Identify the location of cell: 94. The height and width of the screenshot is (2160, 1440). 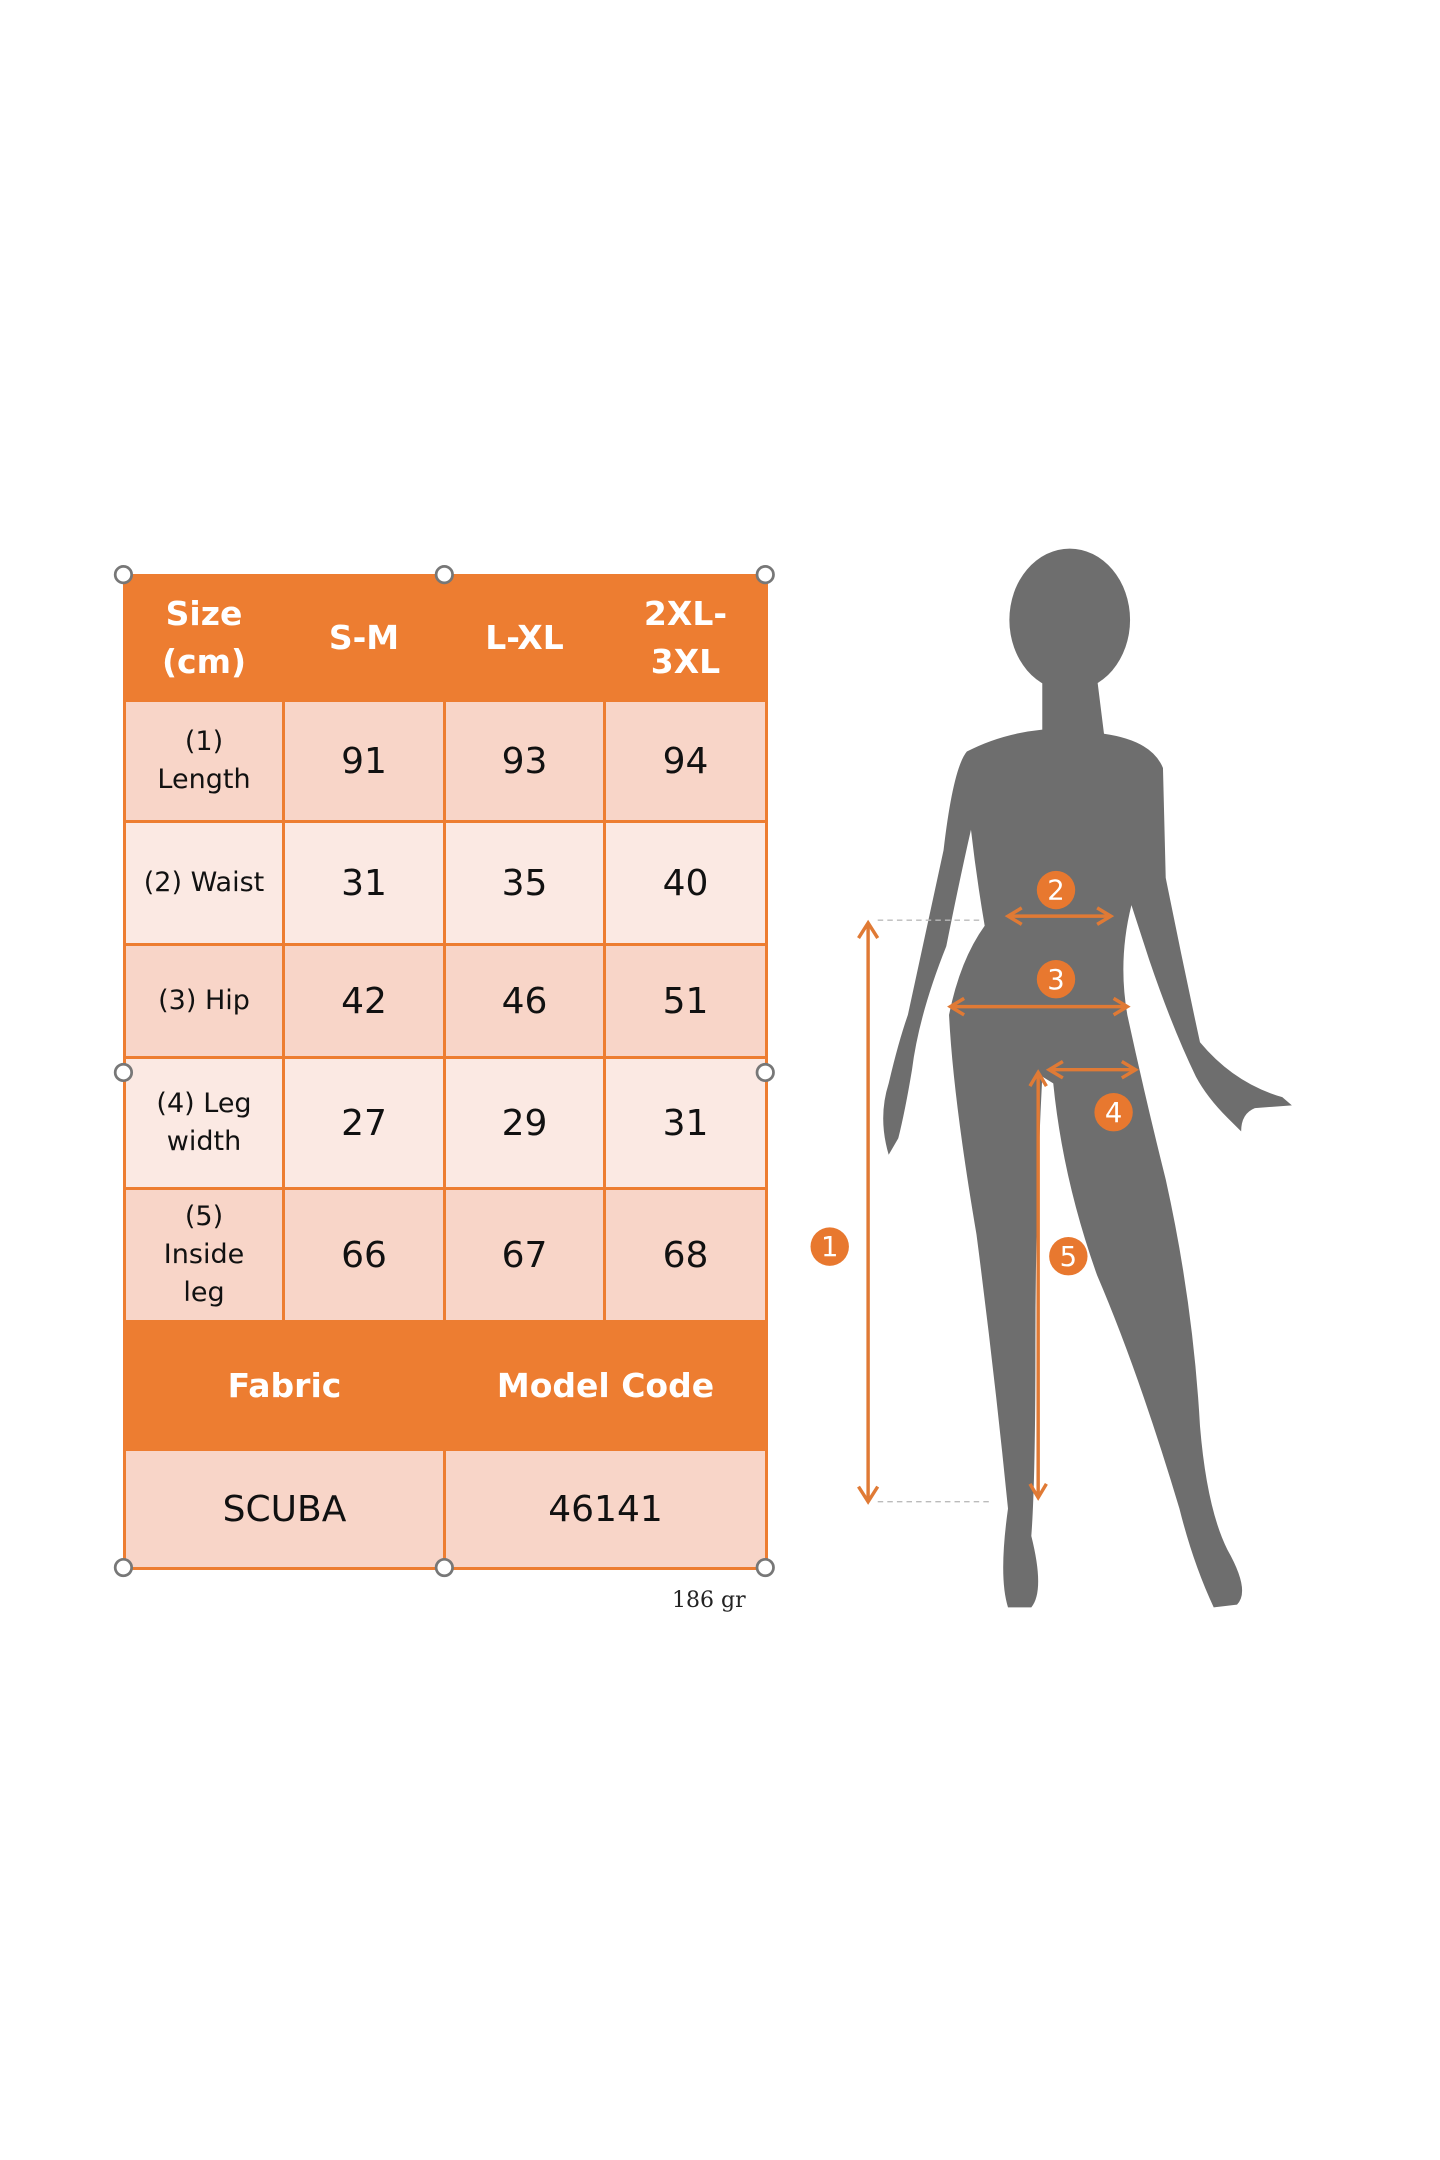
(685, 761).